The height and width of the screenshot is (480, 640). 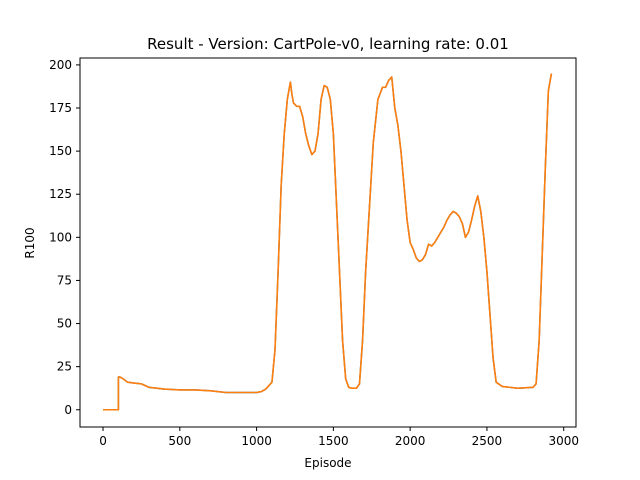 I want to click on y-tick-label: 200, so click(x=60, y=65).